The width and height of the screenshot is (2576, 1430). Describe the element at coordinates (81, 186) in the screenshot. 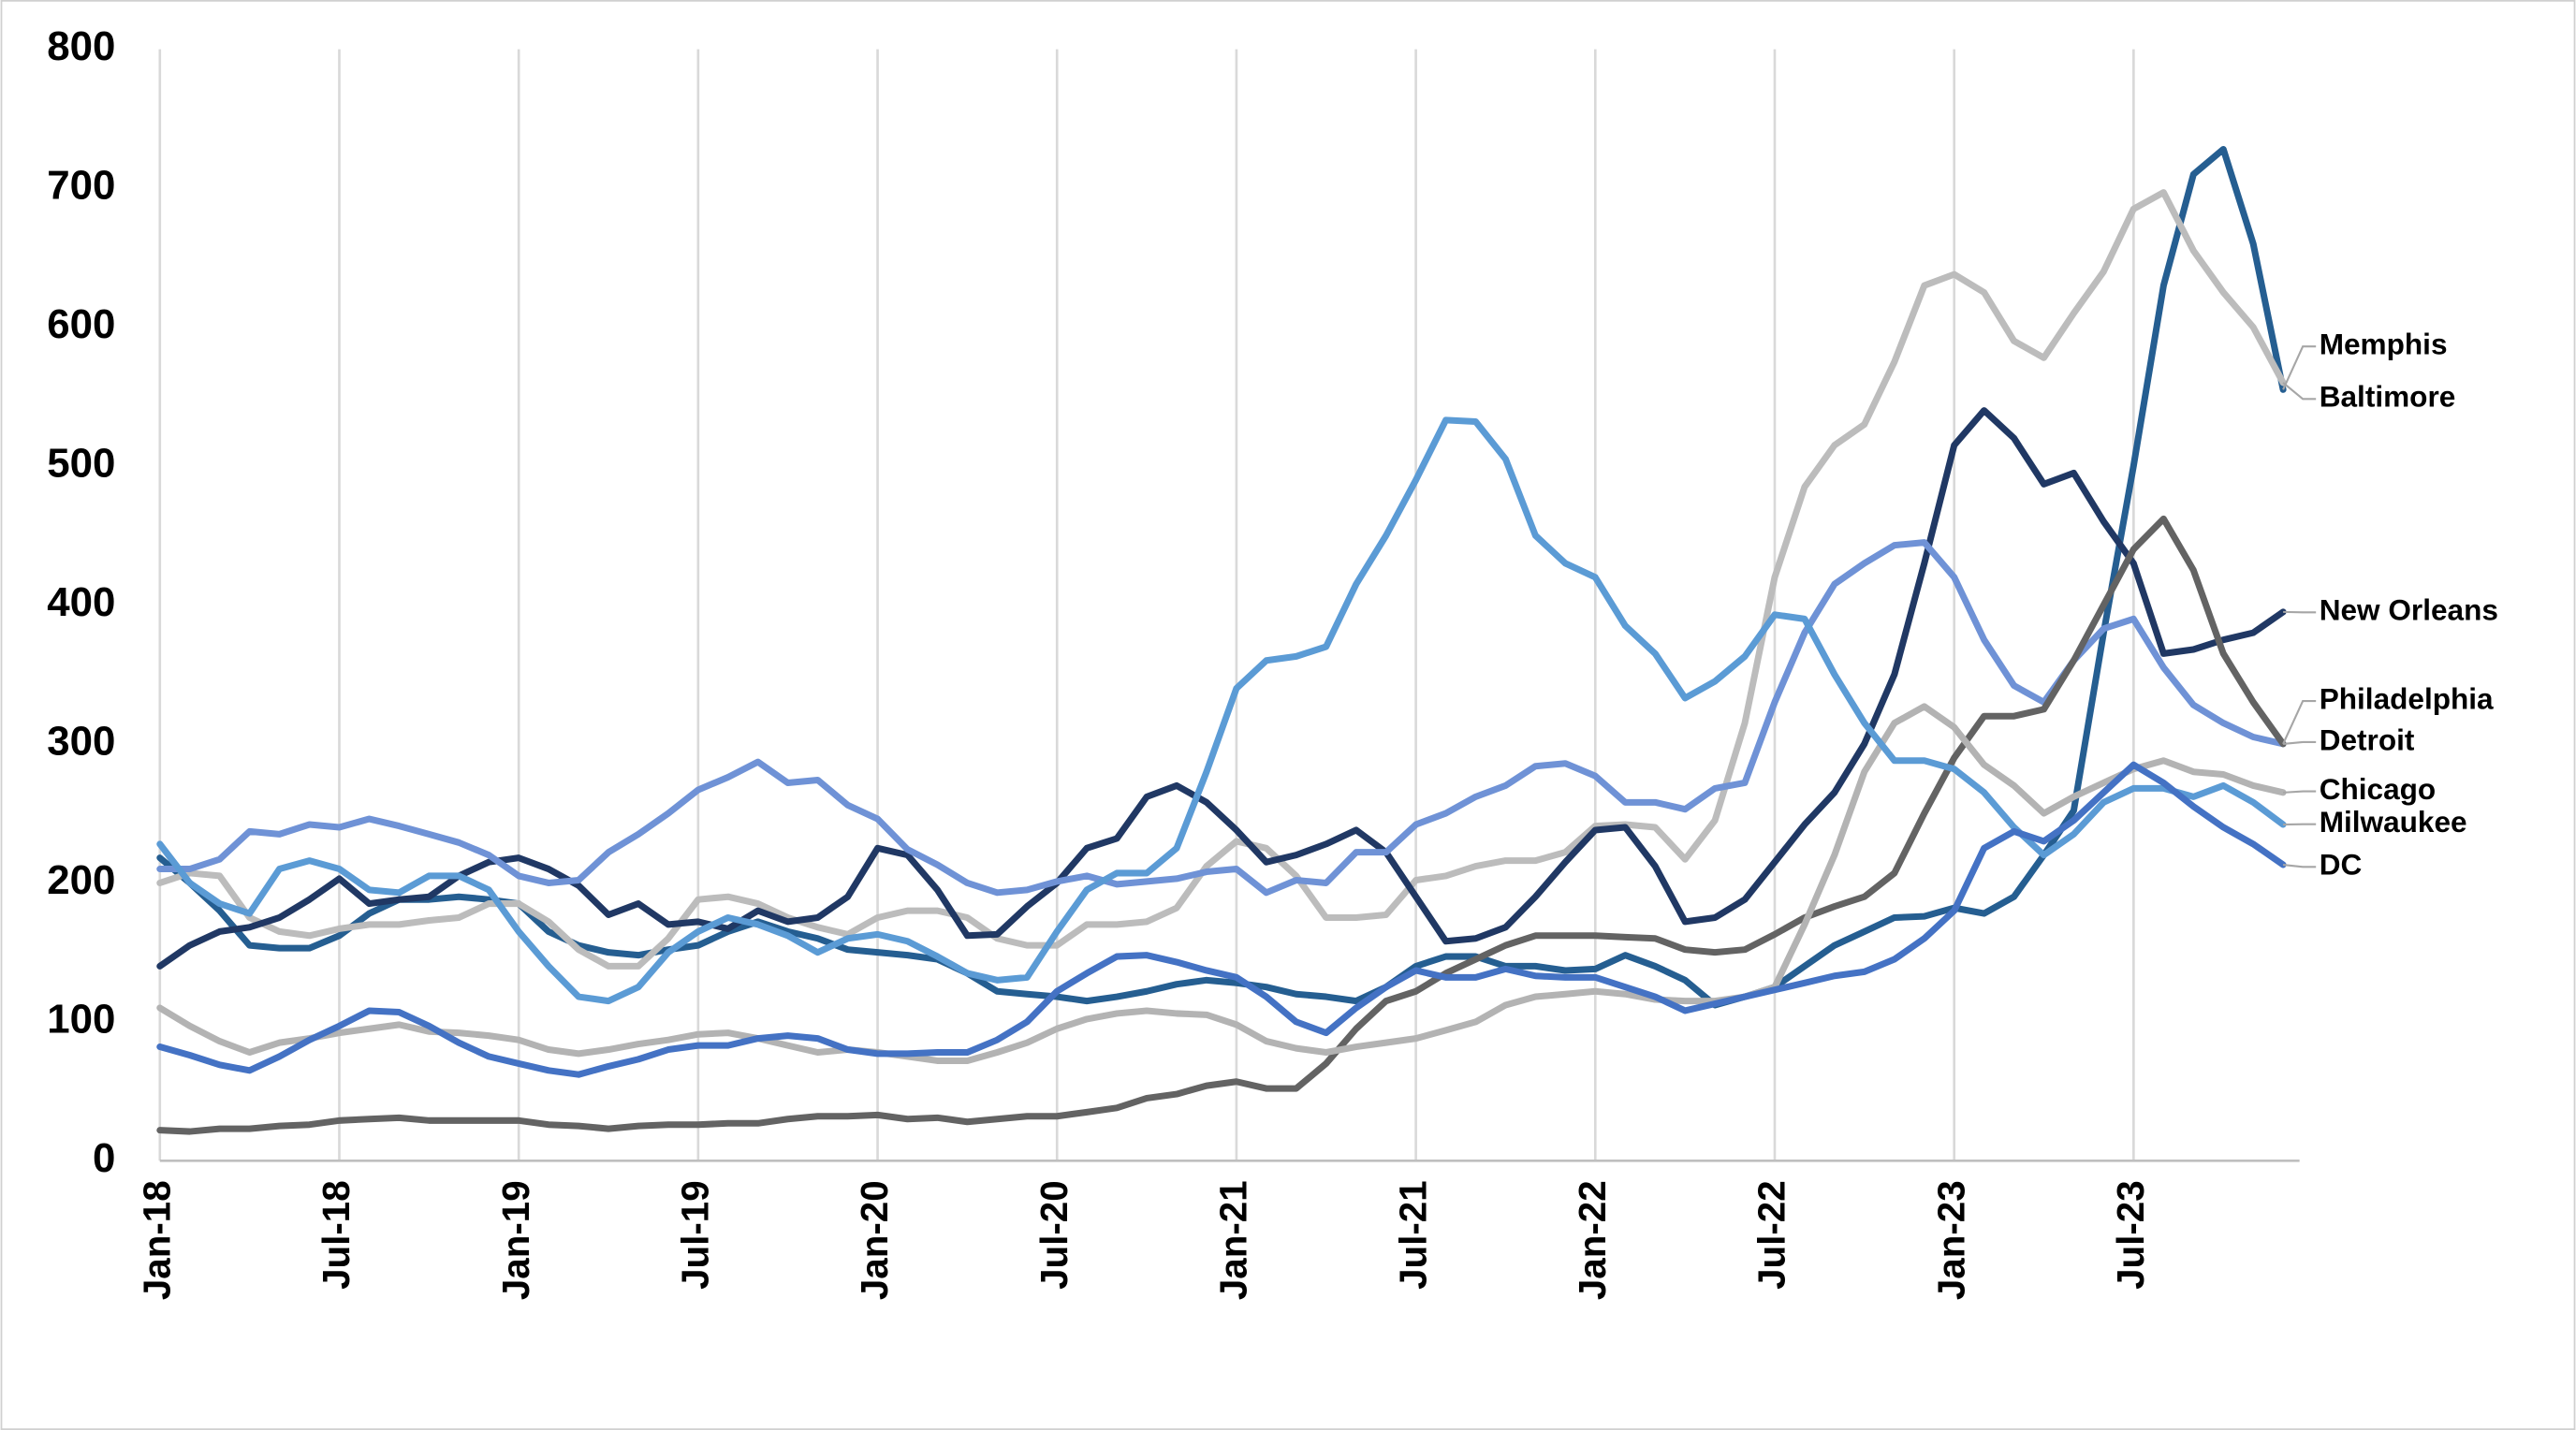

I see `y-tick-label: 700` at that location.